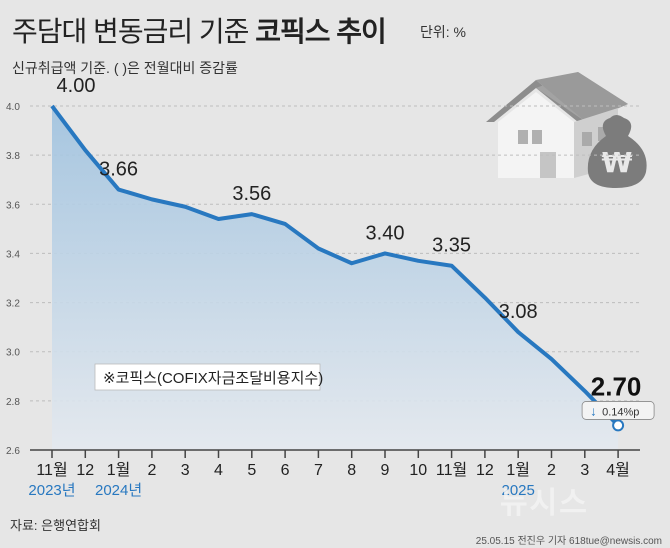 This screenshot has height=548, width=670. Describe the element at coordinates (251, 194) in the screenshot. I see `data-label: 3.56` at that location.